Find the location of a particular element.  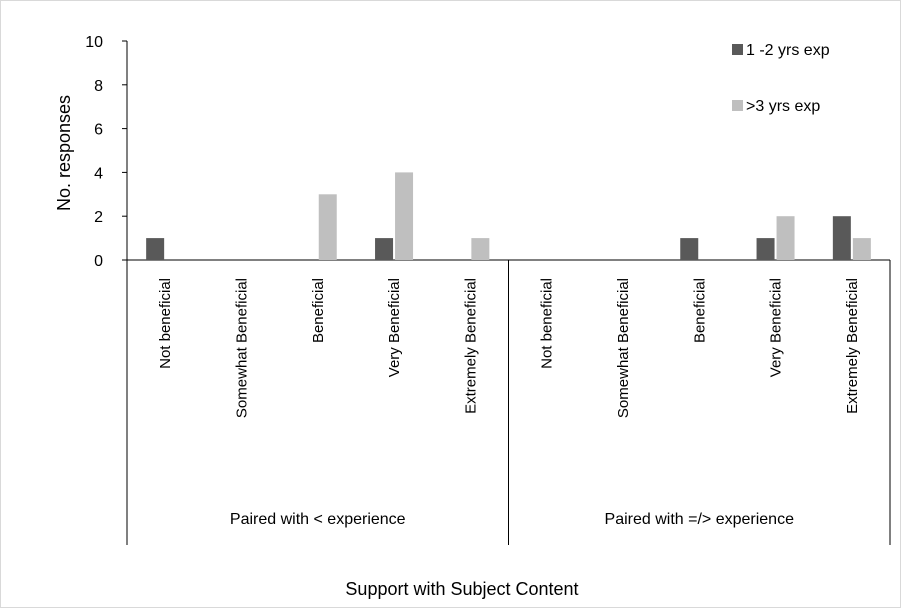

legend: 1 -2 yrs exp >3 yrs exp is located at coordinates (781, 78).